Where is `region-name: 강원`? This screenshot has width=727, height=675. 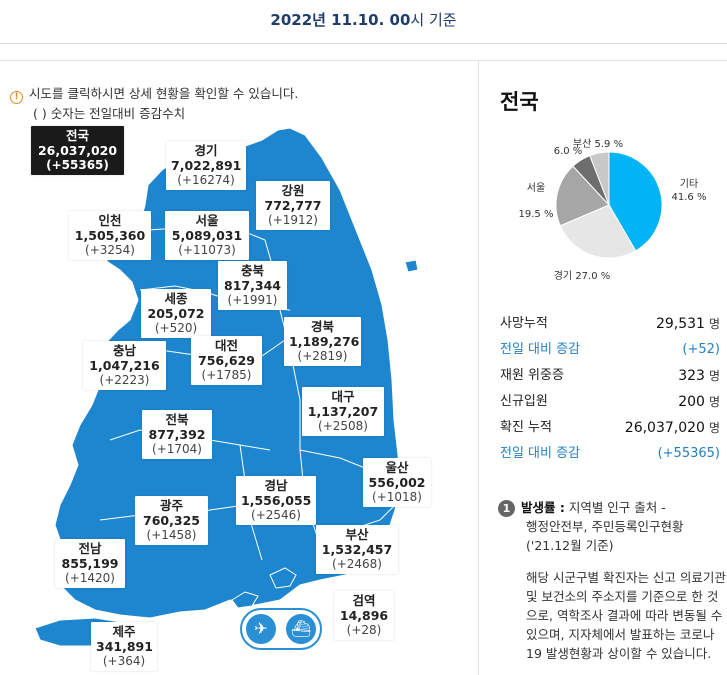
region-name: 강원 is located at coordinates (293, 190).